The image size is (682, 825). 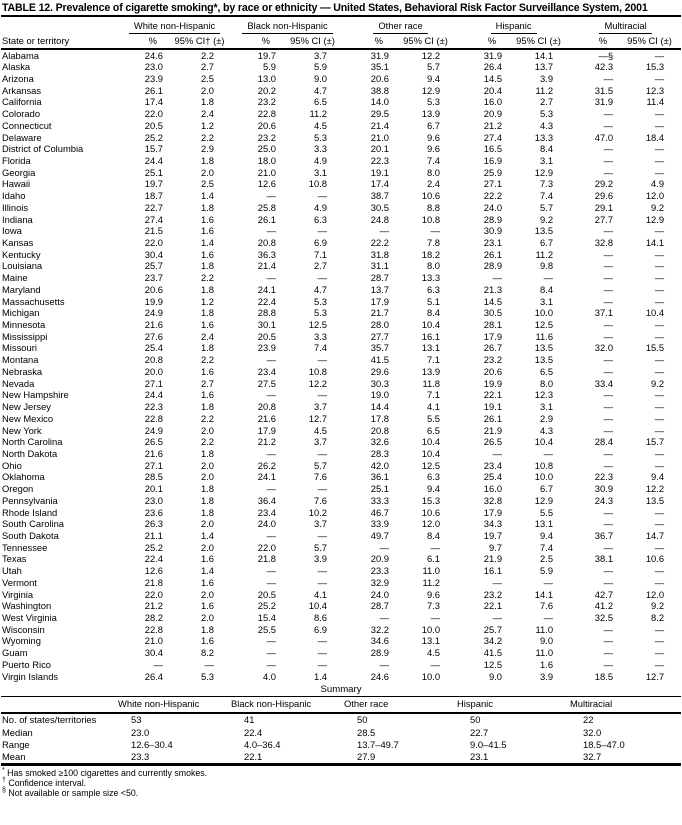 I want to click on percent-cell: 23.4, so click(x=267, y=371).